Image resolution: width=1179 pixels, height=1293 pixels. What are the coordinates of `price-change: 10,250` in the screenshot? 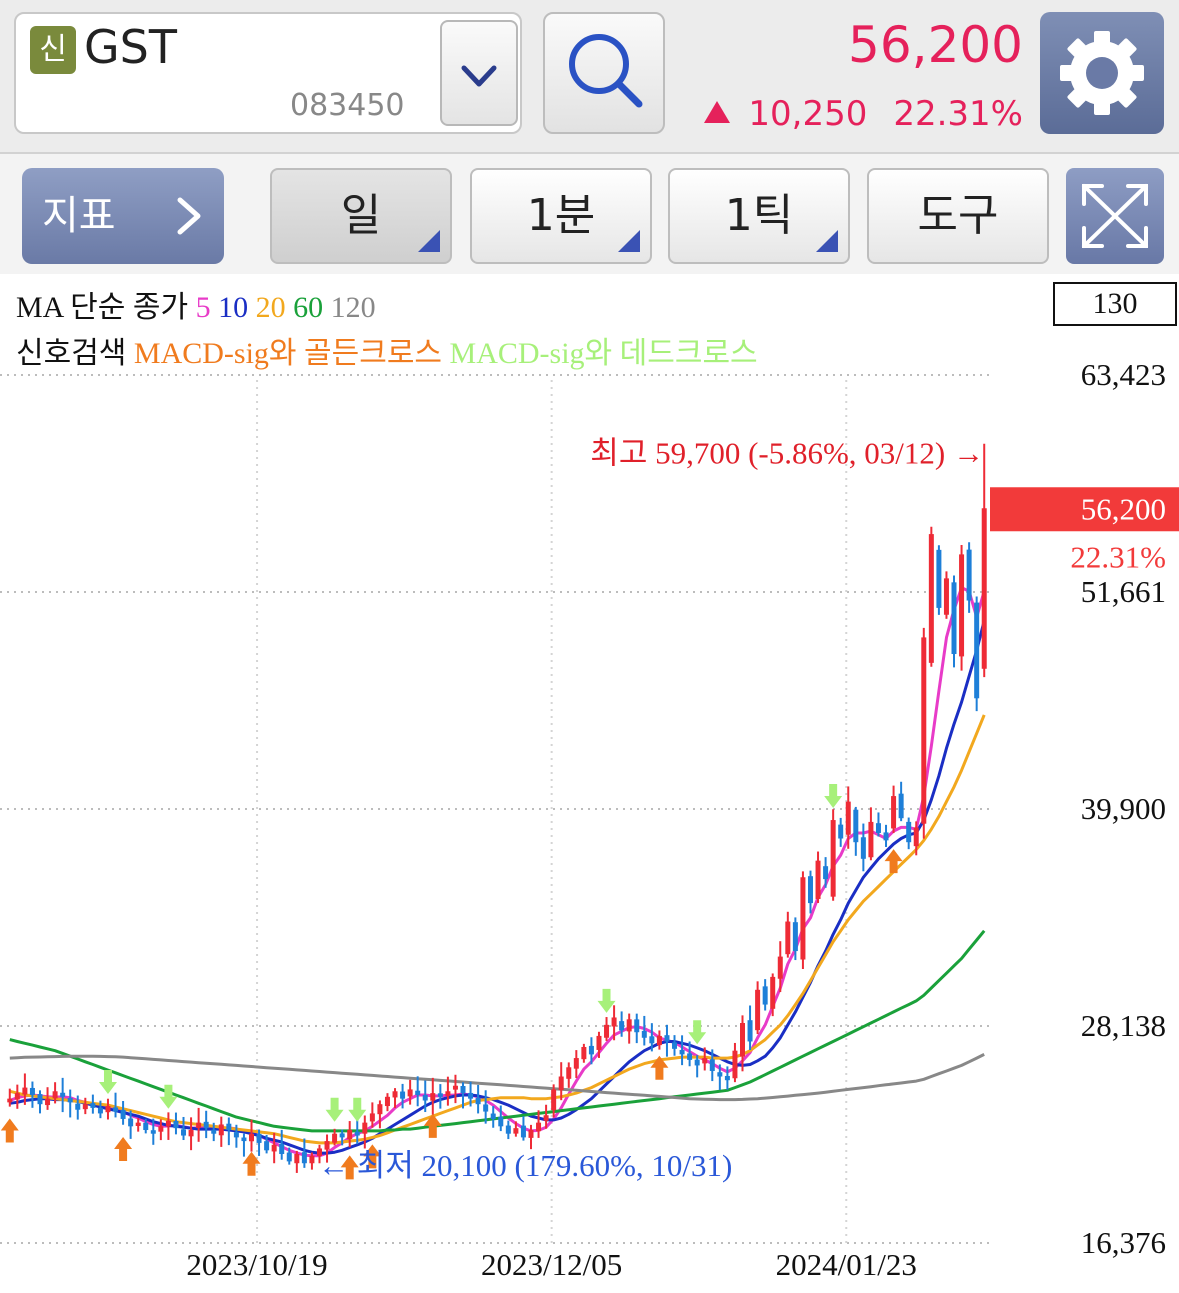 It's located at (808, 114).